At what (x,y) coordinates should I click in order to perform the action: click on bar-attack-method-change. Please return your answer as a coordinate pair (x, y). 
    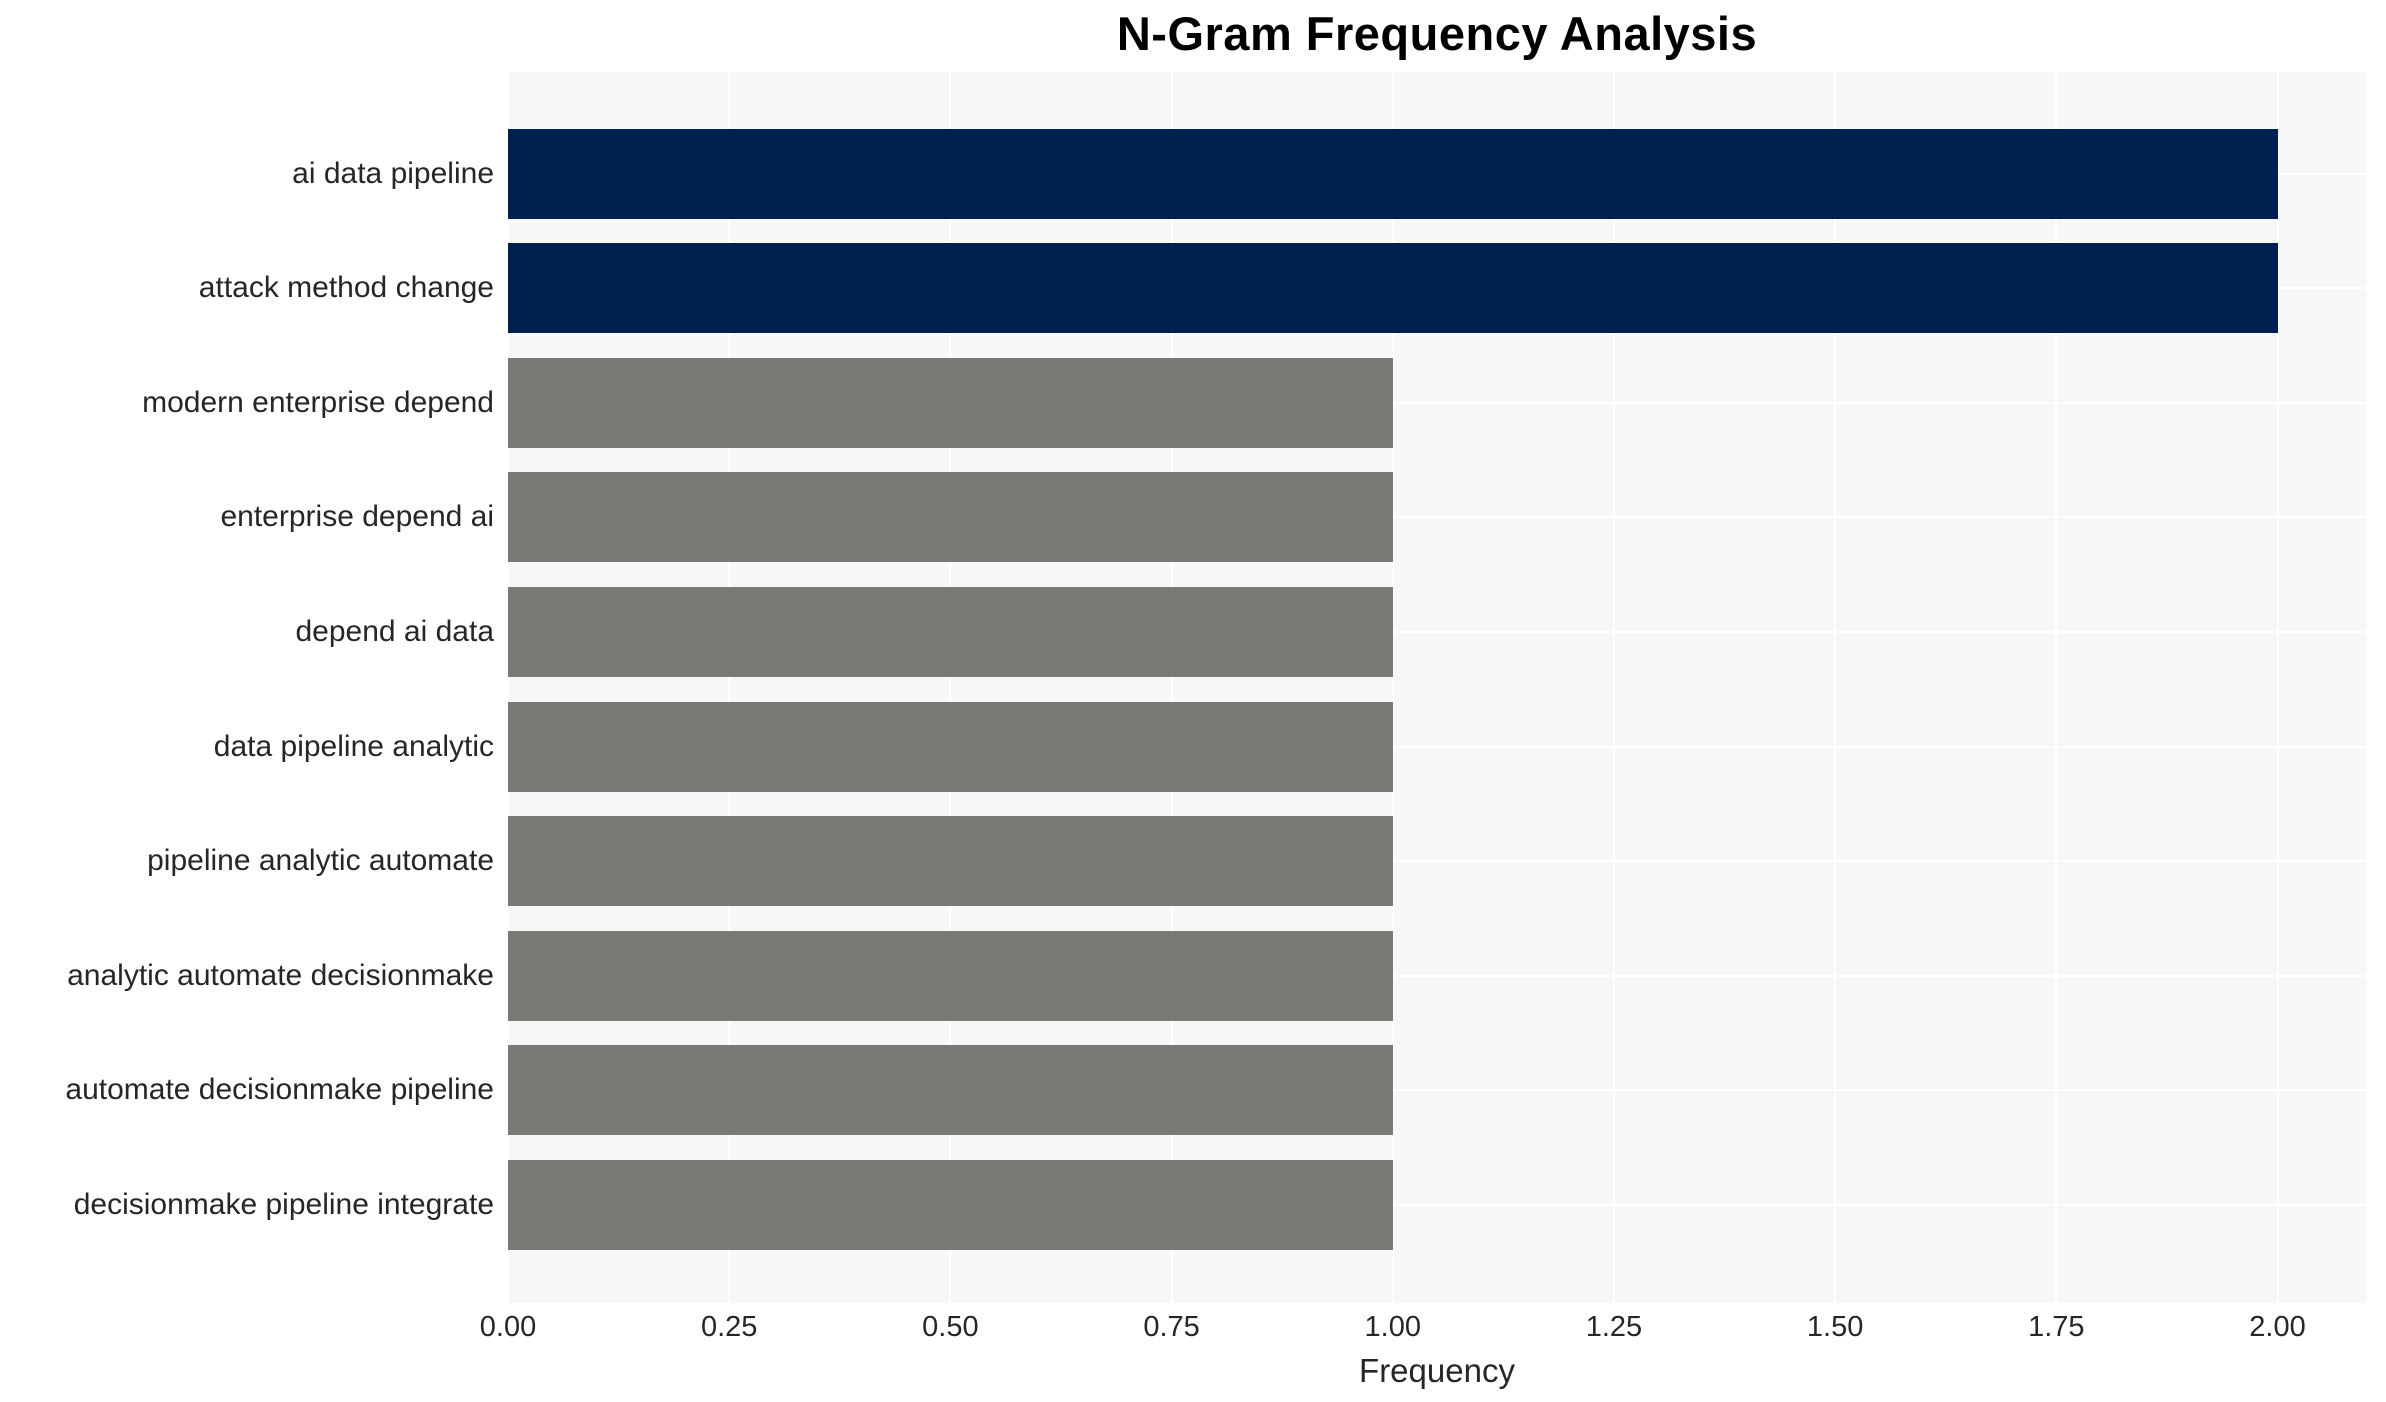
    Looking at the image, I should click on (1393, 288).